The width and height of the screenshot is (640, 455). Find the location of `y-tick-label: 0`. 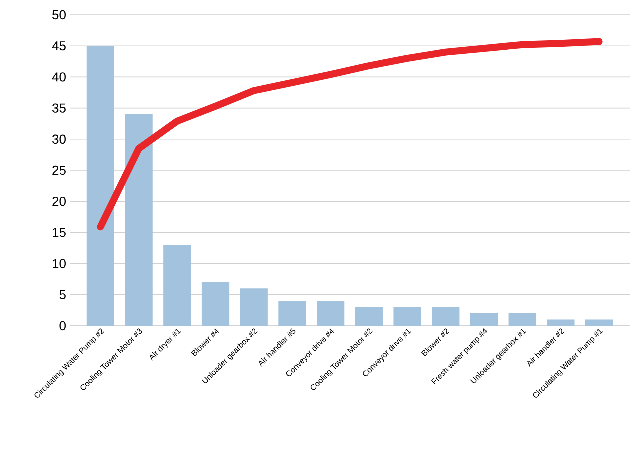

y-tick-label: 0 is located at coordinates (63, 326).